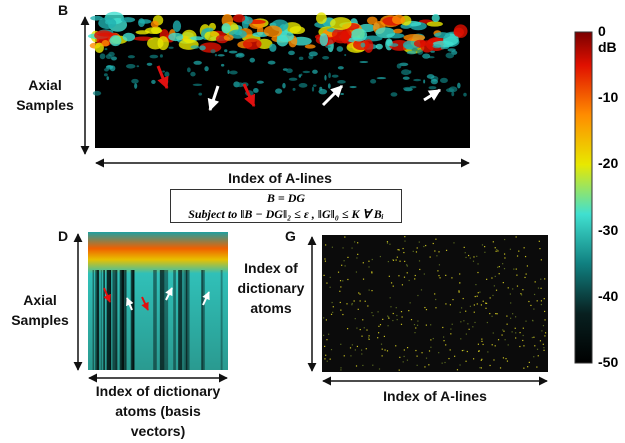  I want to click on x-axis-label: Index of A-lines, so click(280, 178).